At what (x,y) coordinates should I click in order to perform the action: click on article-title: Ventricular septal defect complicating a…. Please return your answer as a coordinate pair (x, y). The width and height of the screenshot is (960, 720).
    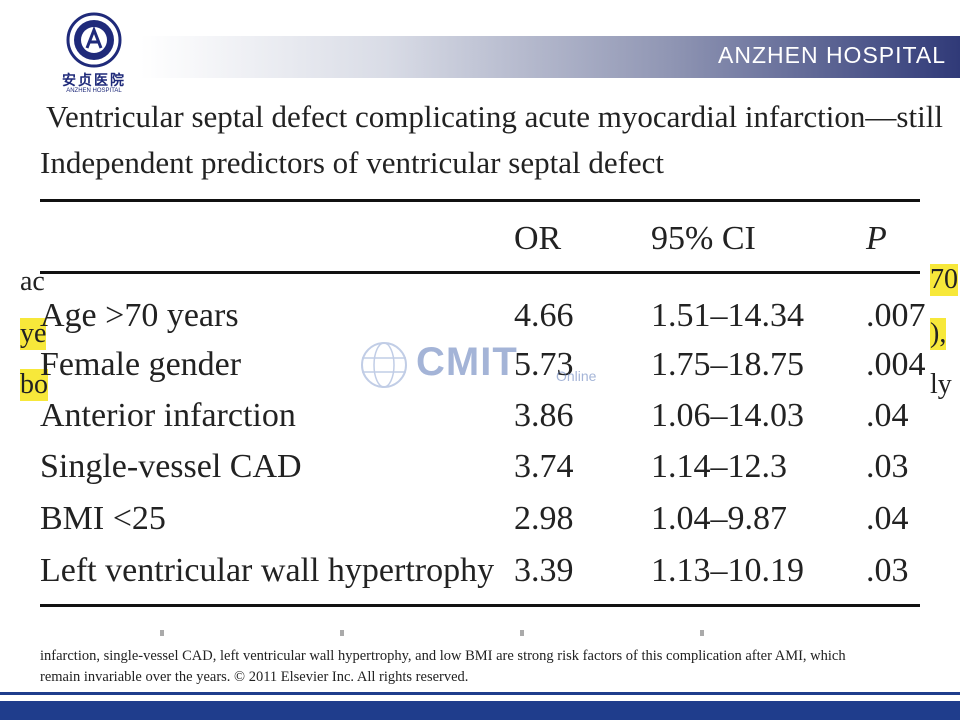
    Looking at the image, I should click on (494, 116).